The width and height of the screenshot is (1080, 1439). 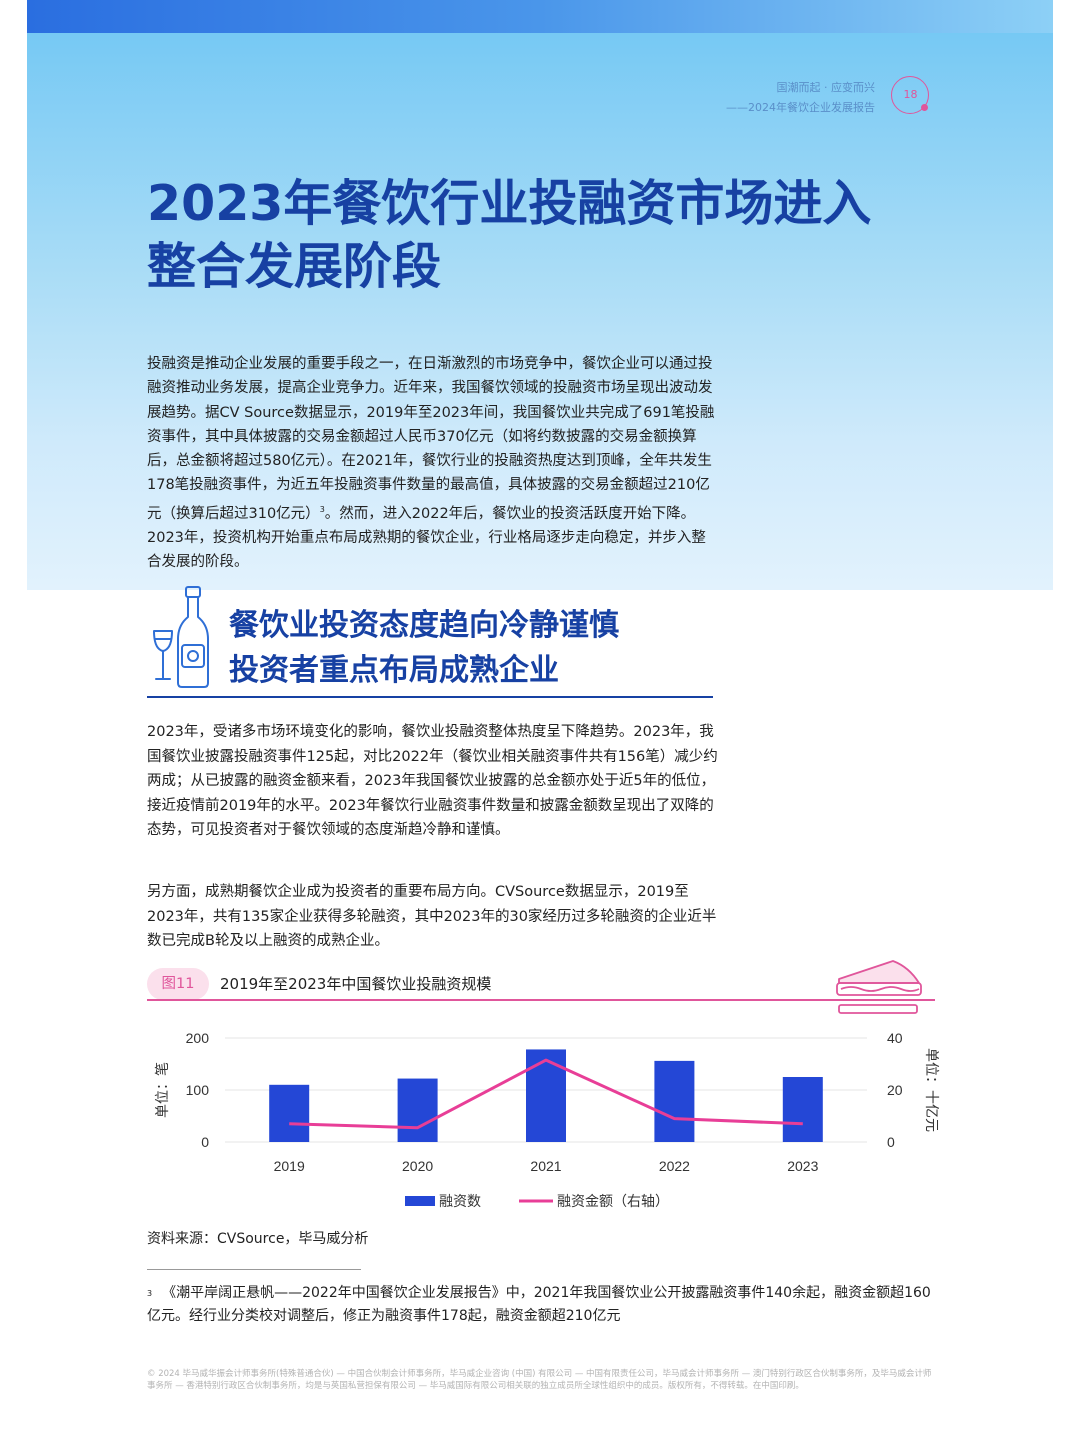 I want to click on x-tick-label: 2019, so click(x=289, y=1166).